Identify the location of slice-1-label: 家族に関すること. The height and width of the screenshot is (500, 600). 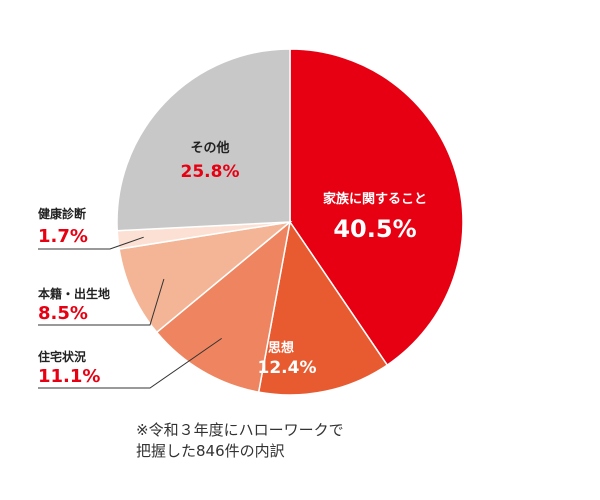
(375, 199).